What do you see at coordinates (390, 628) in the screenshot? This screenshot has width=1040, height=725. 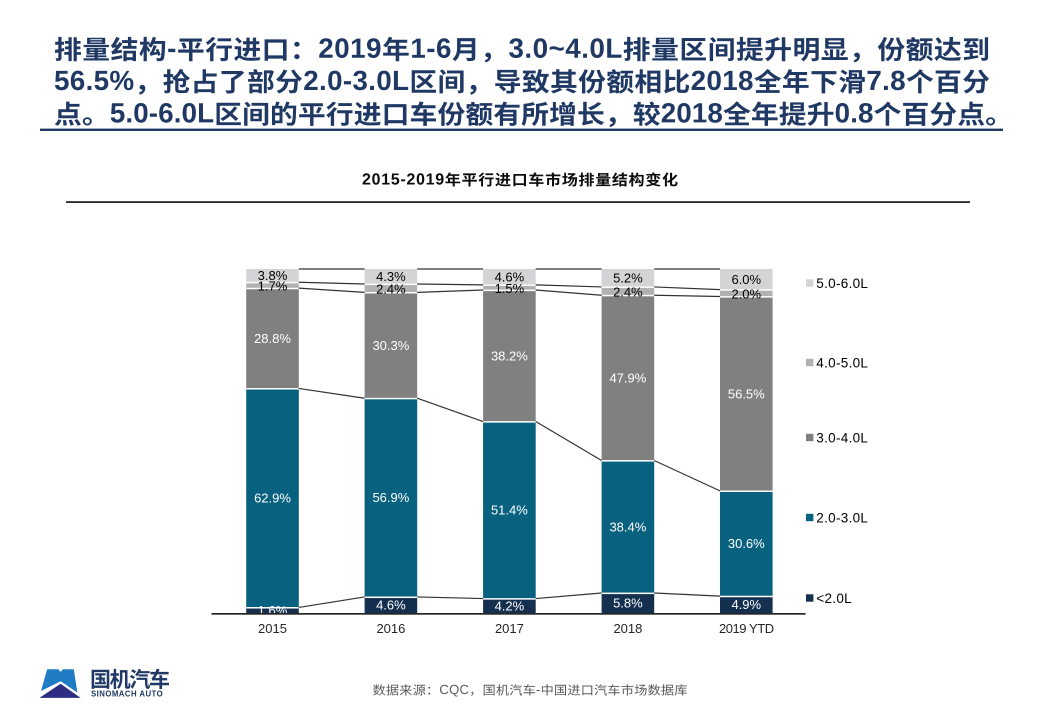 I see `svg-text: 2016` at bounding box center [390, 628].